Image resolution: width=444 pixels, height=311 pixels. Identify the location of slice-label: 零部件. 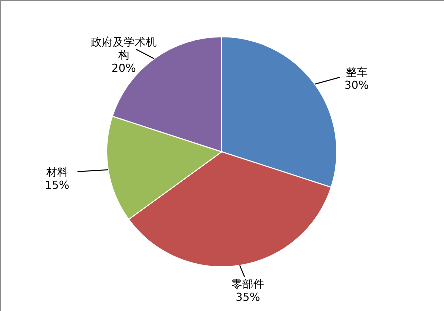
(248, 284).